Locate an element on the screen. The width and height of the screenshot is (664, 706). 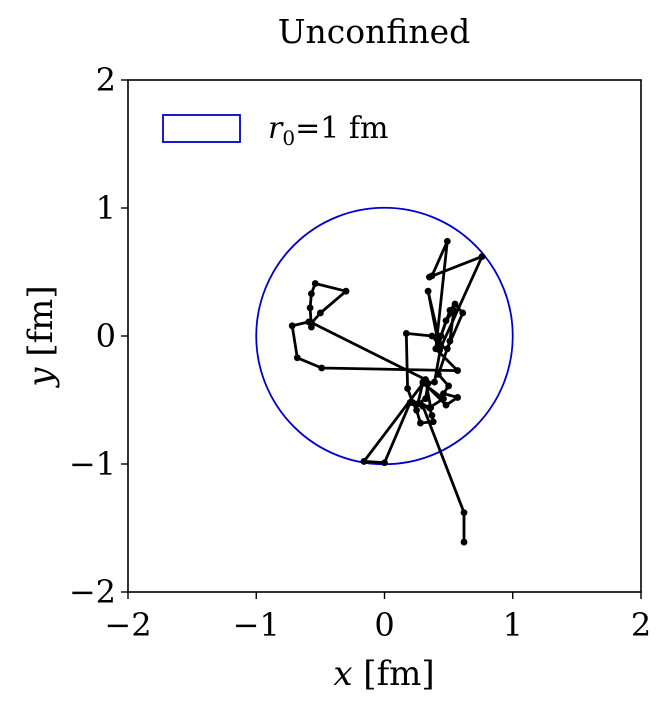
y-tick-label: 2 is located at coordinates (106, 80).